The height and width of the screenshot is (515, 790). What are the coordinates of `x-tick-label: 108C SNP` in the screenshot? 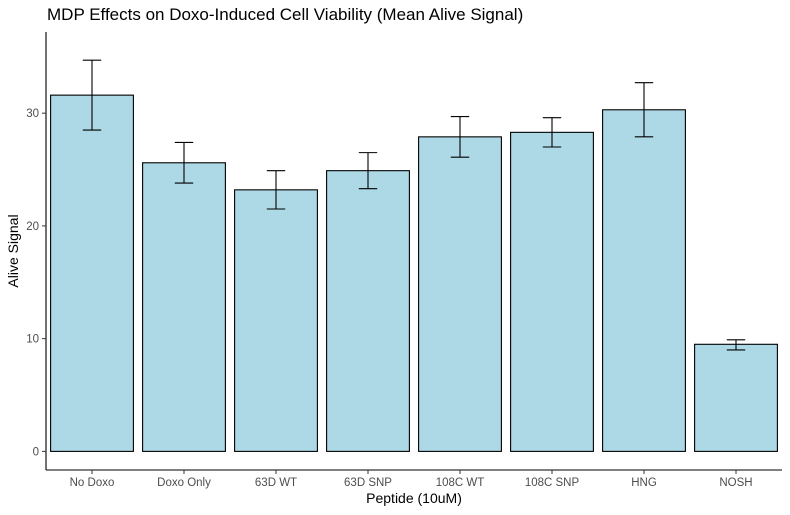 It's located at (552, 483).